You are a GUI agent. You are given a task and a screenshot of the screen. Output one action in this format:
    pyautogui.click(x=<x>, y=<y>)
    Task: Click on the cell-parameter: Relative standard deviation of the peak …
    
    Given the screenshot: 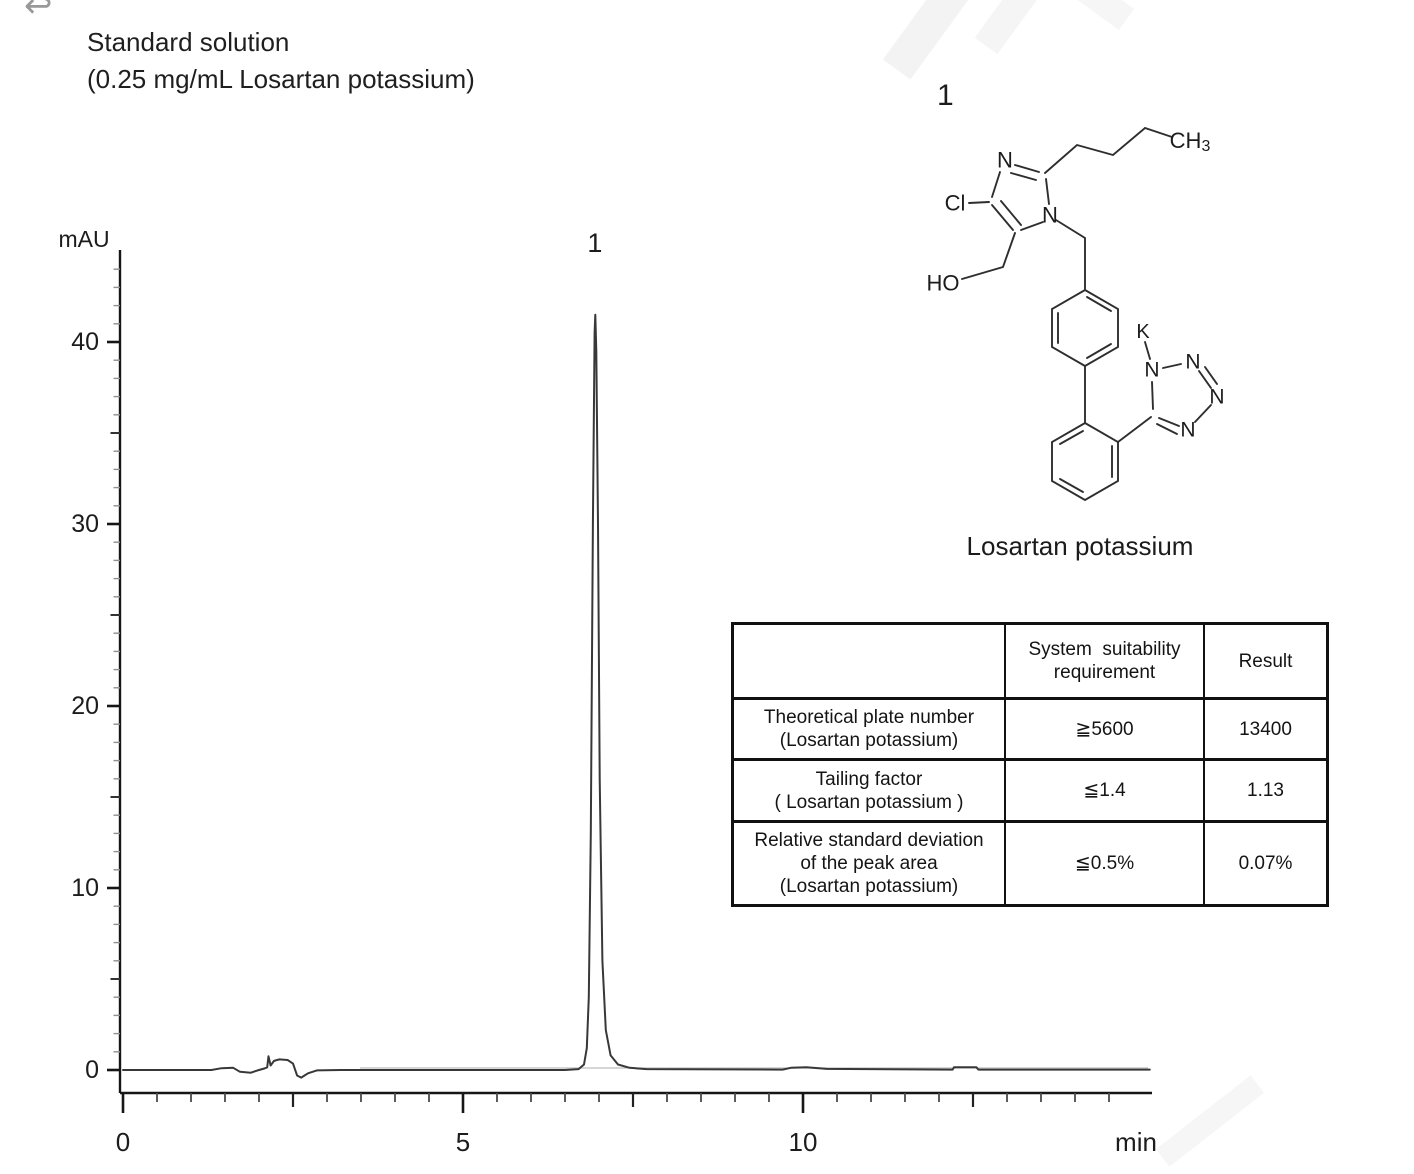 What is the action you would take?
    pyautogui.click(x=868, y=863)
    